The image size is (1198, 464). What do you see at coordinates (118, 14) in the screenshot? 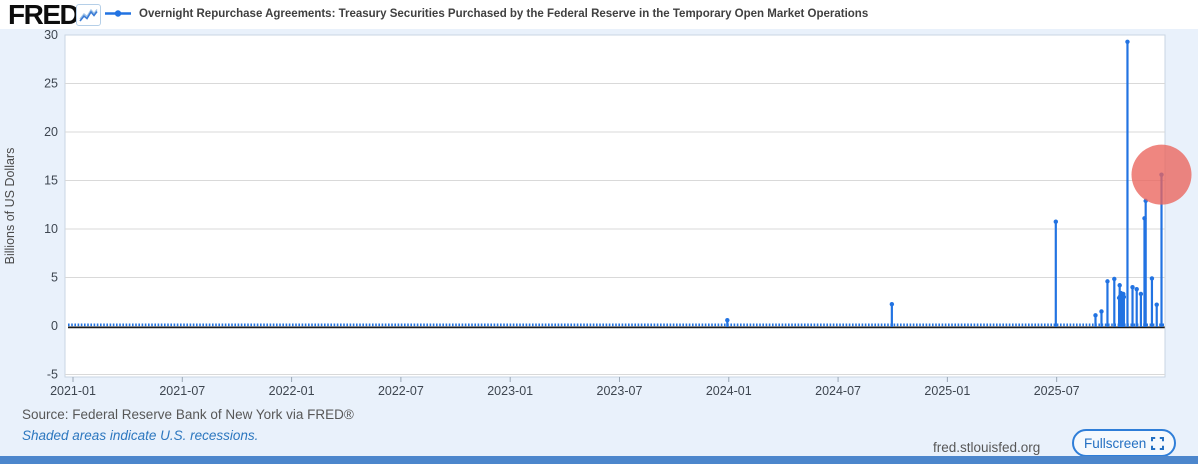
I see `legend-line-marker-icon` at bounding box center [118, 14].